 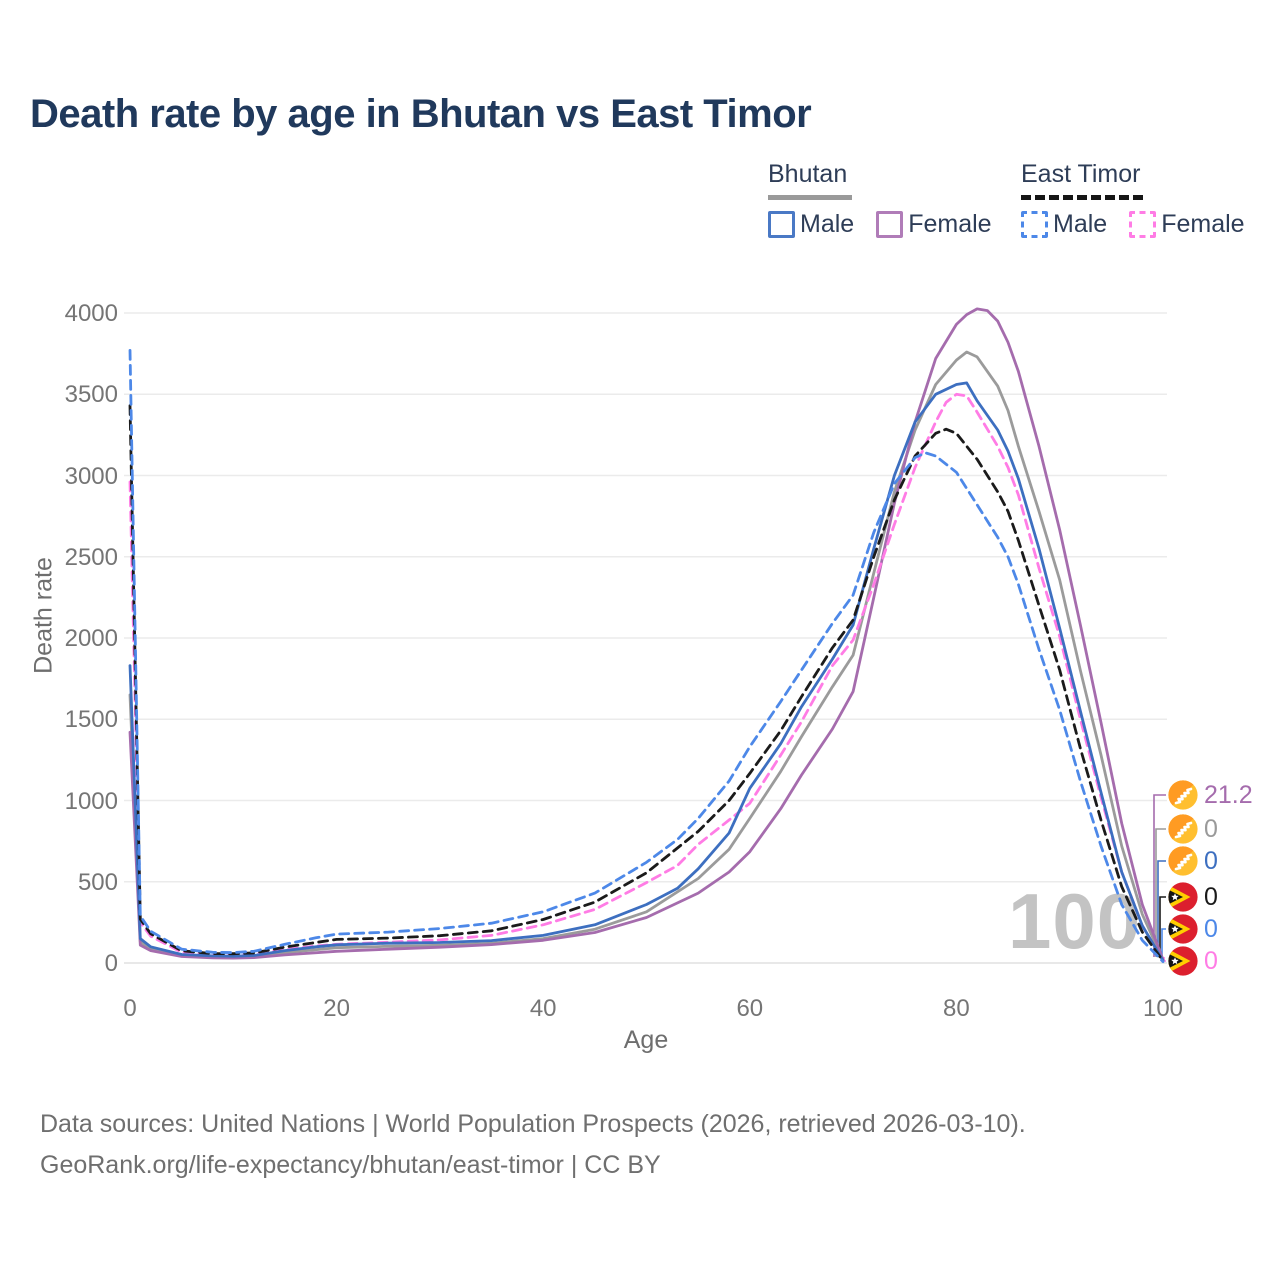 I want to click on legend-group-east-timor: East Timor Male Female, so click(x=1133, y=199).